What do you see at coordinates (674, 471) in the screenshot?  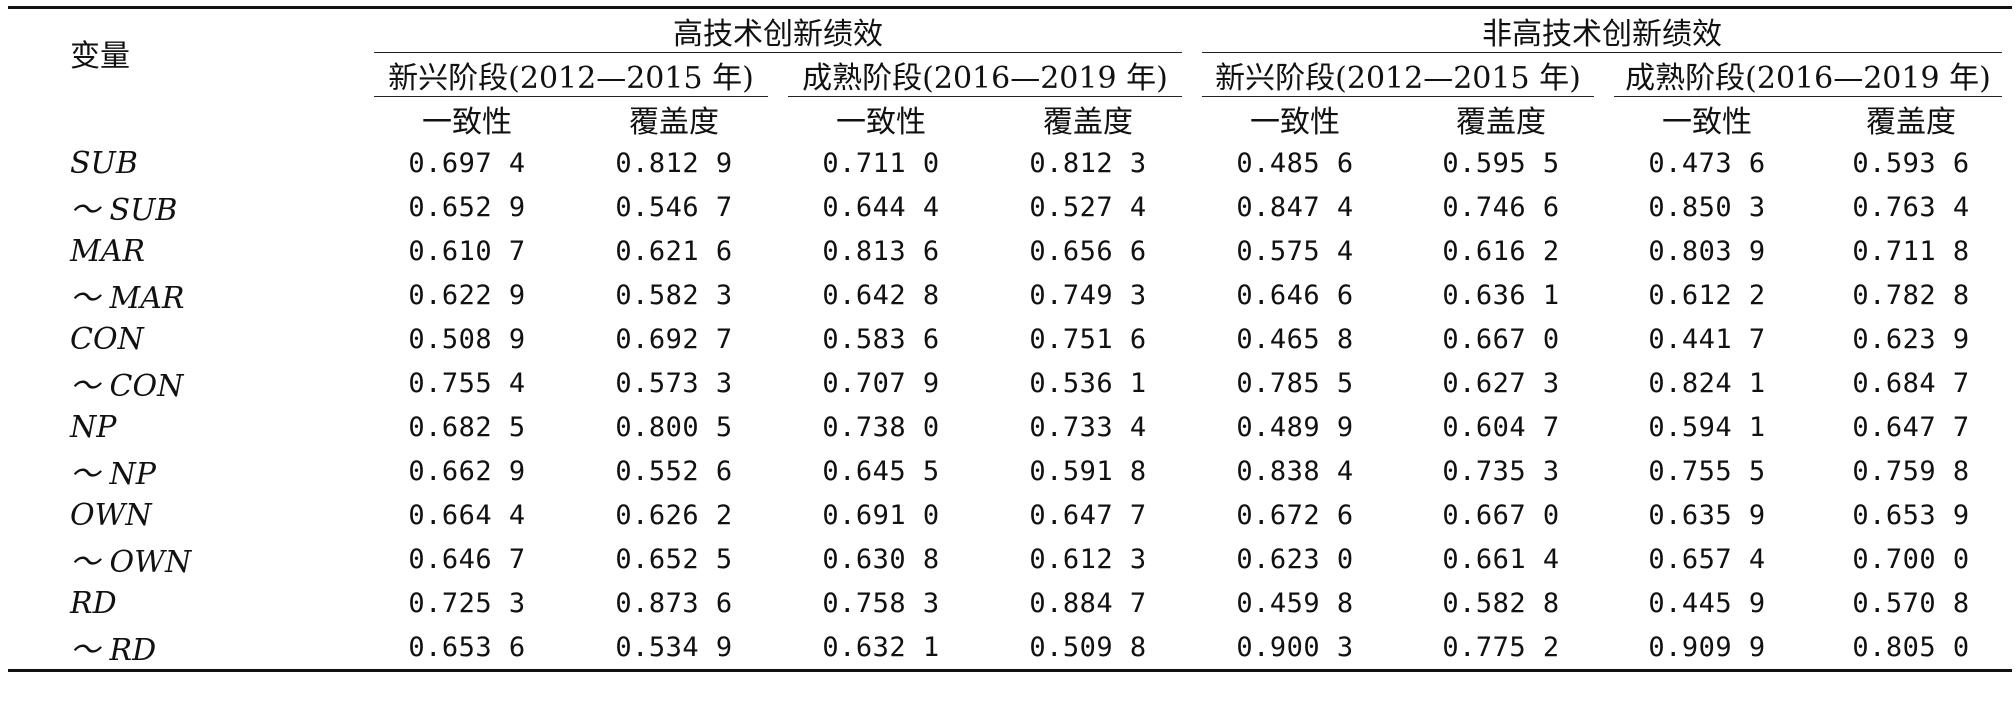 I see `table-cell: 0.552 6` at bounding box center [674, 471].